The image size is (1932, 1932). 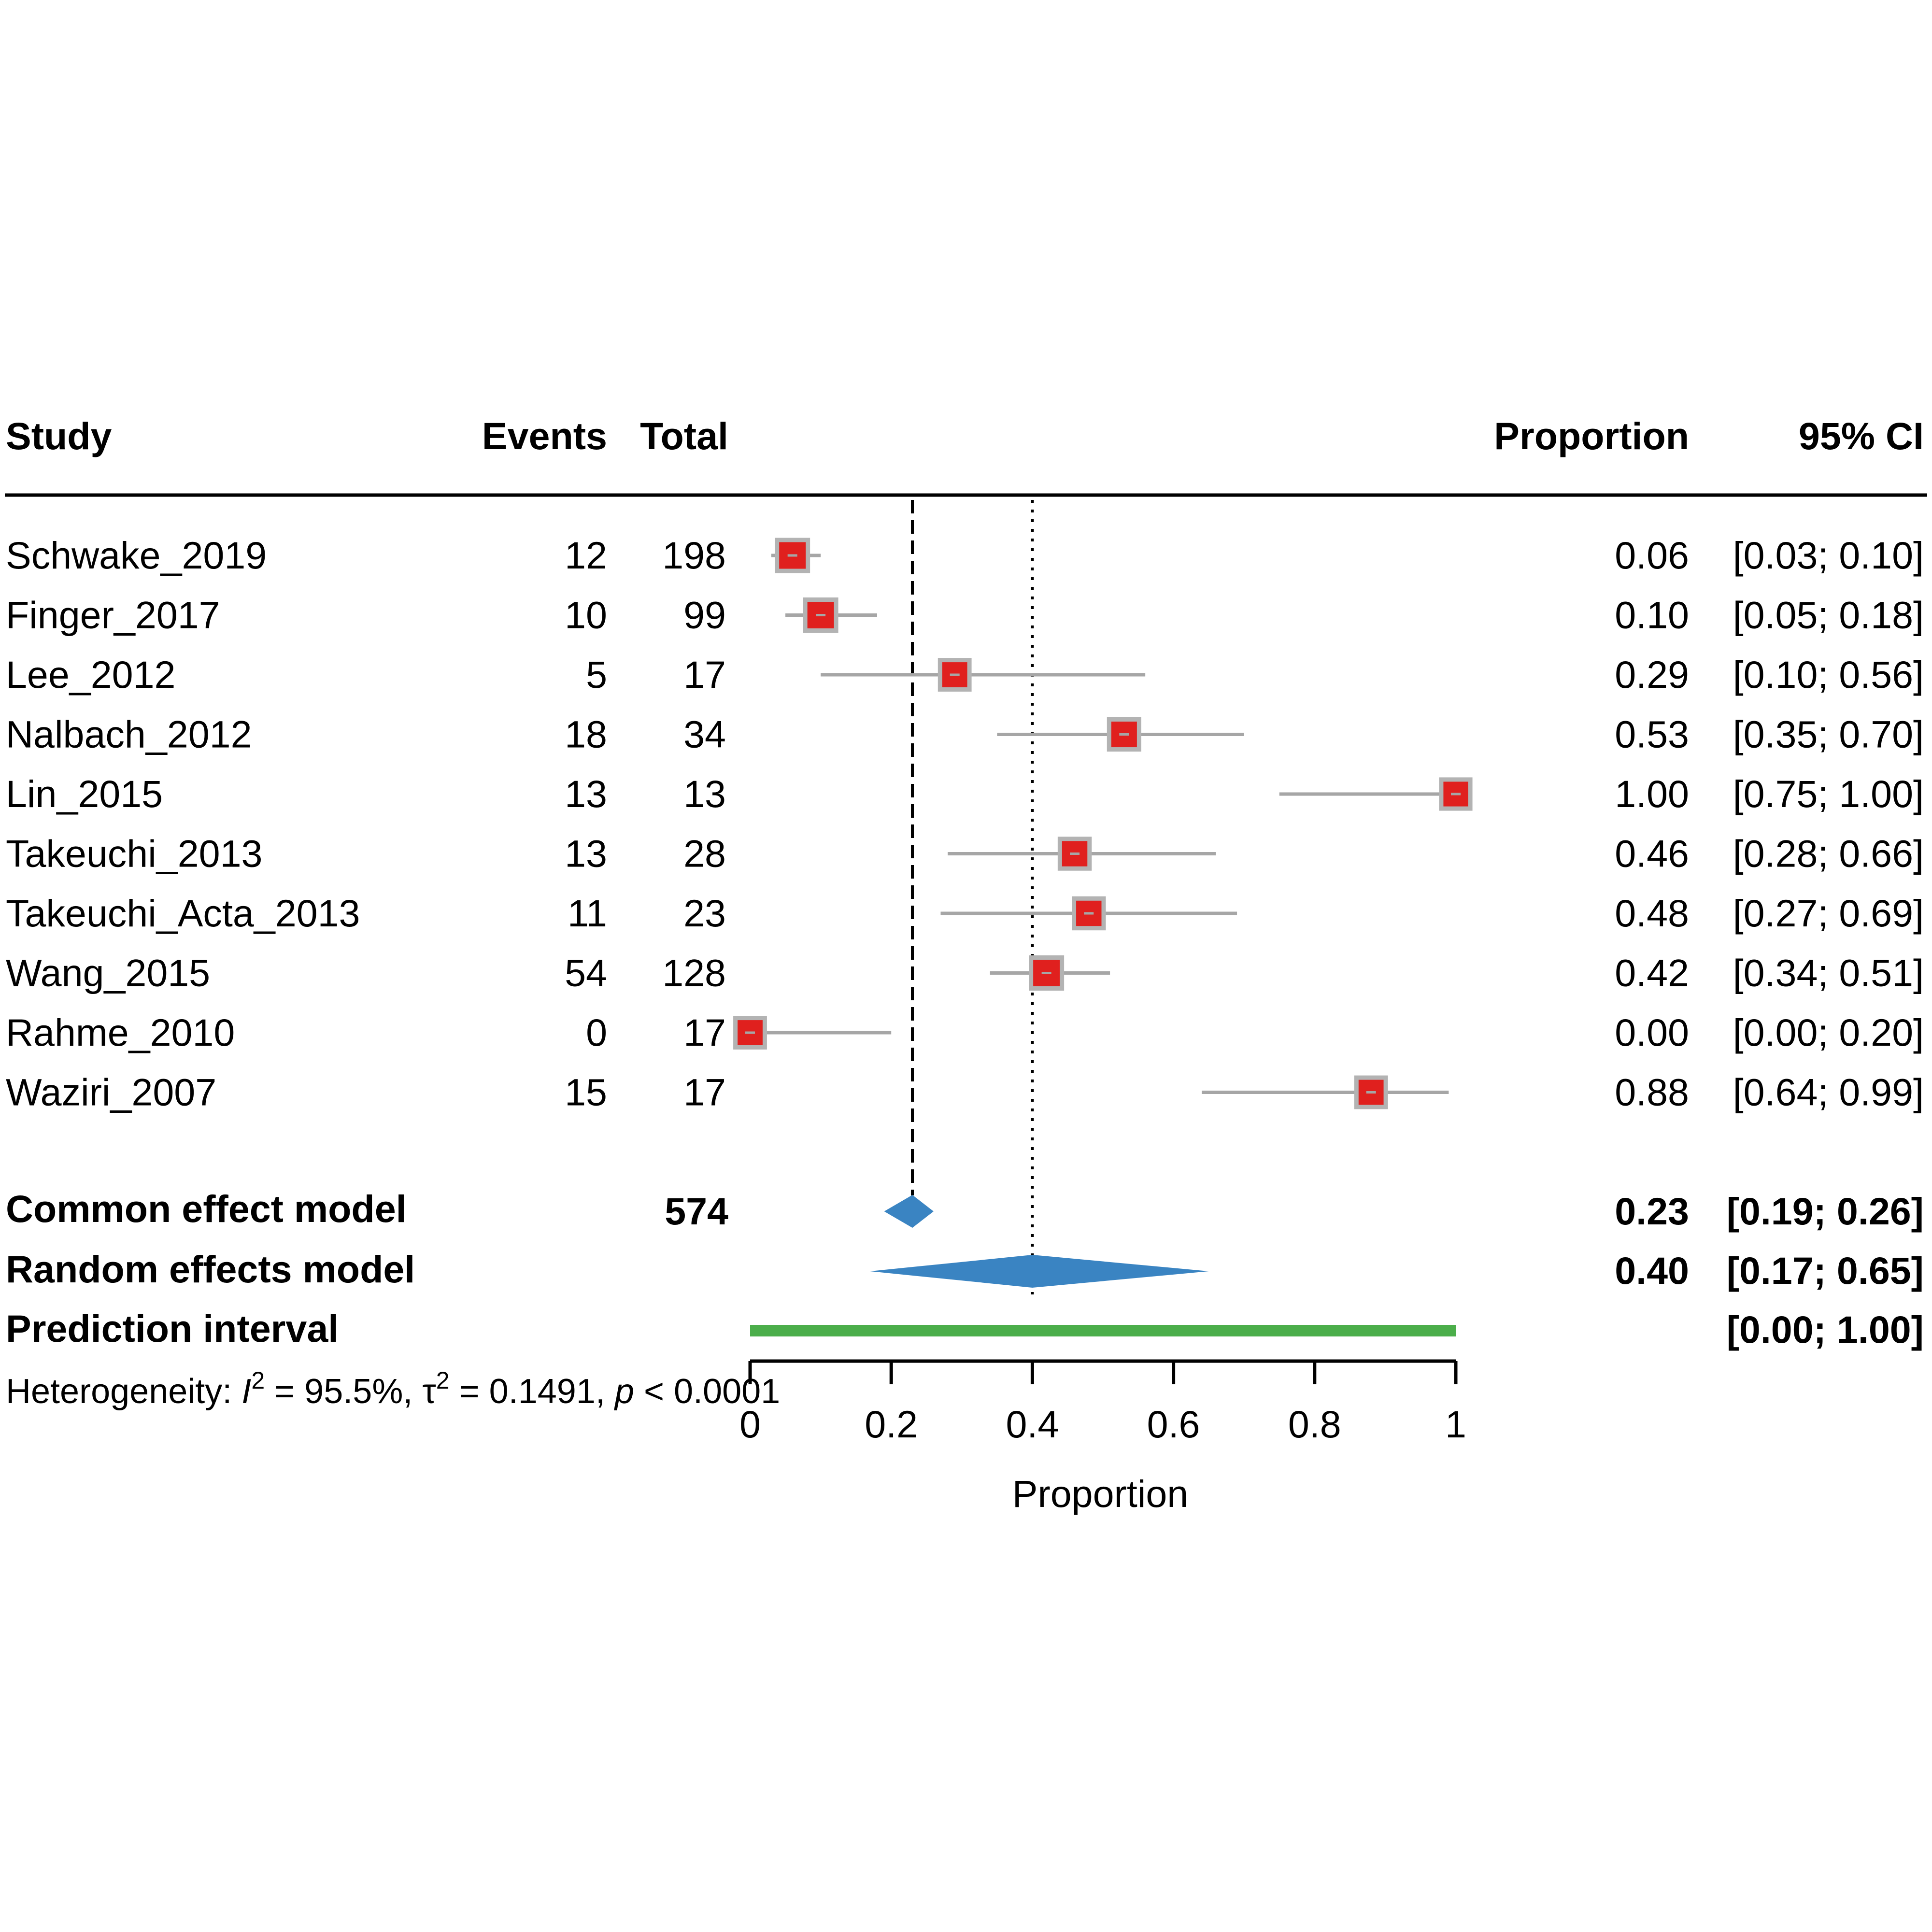 I want to click on study-proportion: 0.06, so click(x=1652, y=555).